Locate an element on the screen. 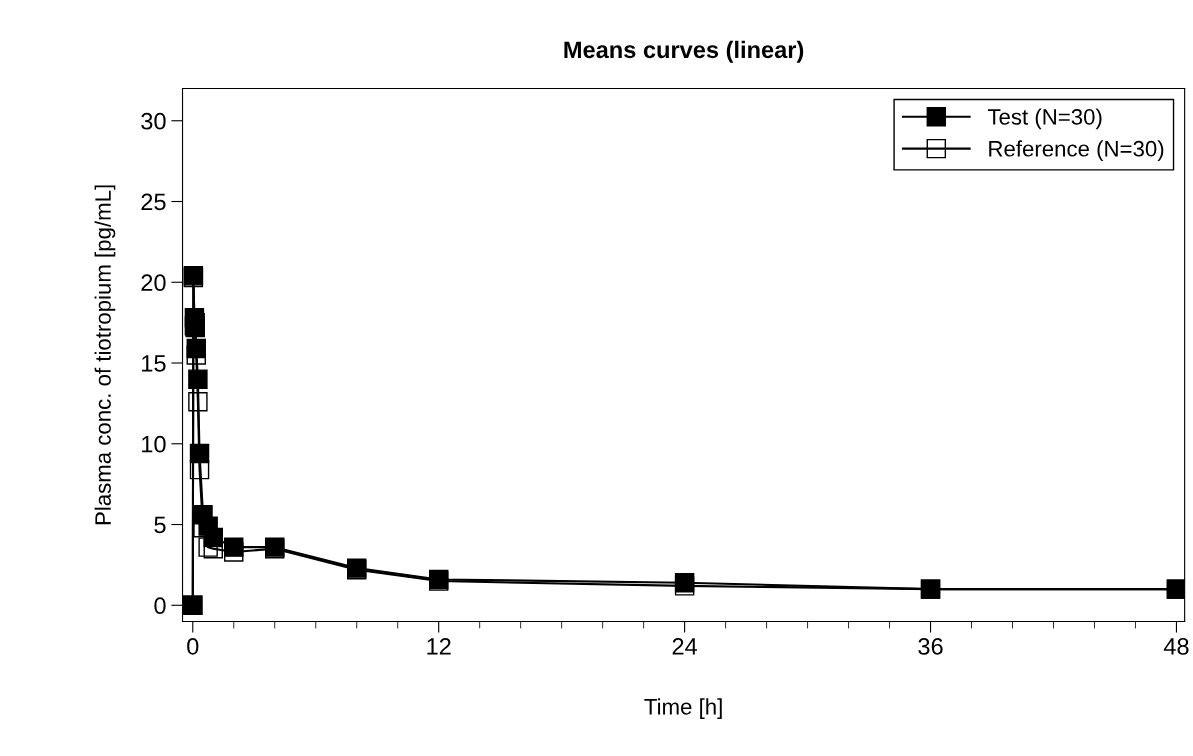  x-tick-label: 0 is located at coordinates (193, 646).